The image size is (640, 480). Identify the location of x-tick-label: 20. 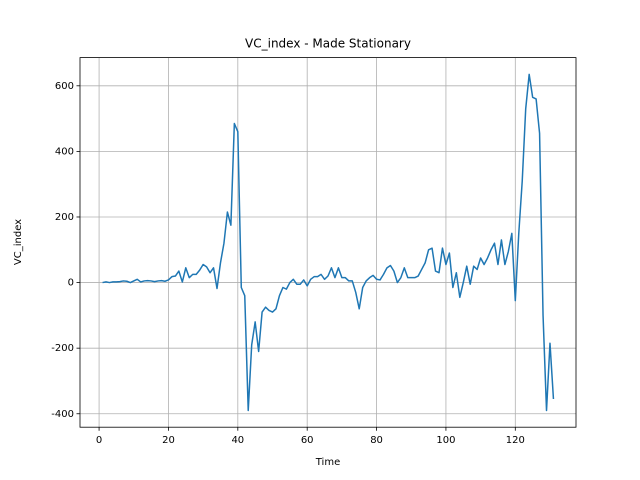
(168, 440).